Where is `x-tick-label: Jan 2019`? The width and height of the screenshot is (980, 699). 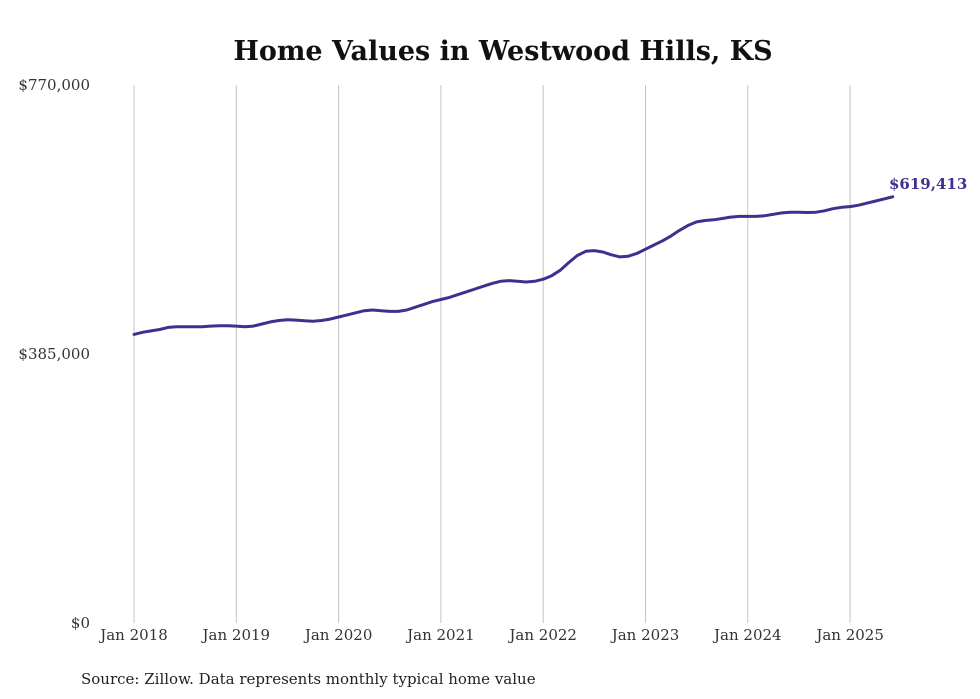 x-tick-label: Jan 2019 is located at coordinates (236, 635).